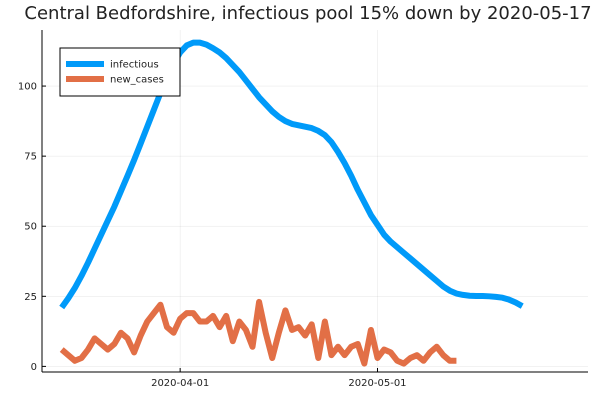 The height and width of the screenshot is (400, 600). What do you see at coordinates (134, 65) in the screenshot?
I see `legend-label-infectious: infectious` at bounding box center [134, 65].